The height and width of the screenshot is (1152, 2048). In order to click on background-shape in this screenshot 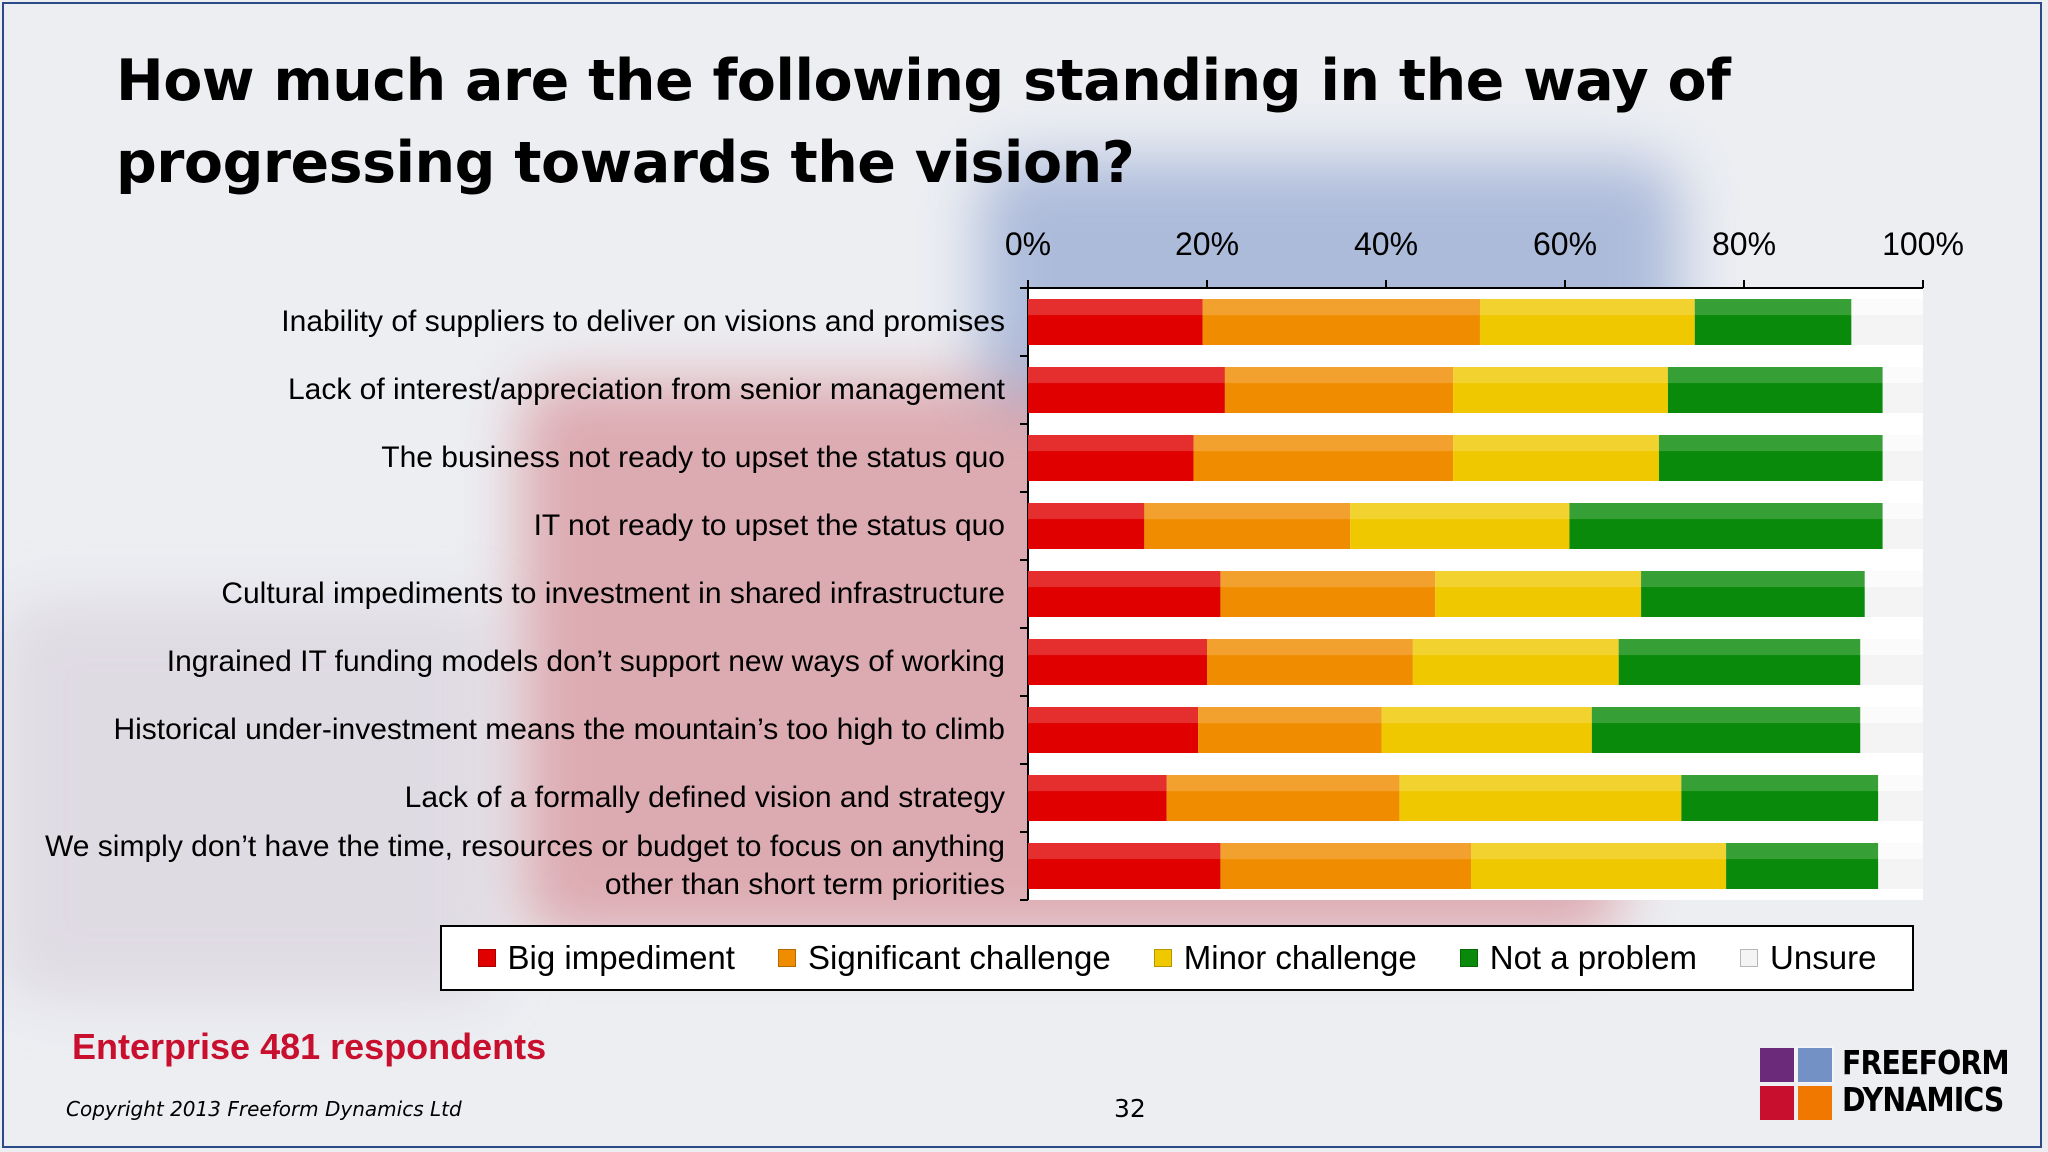, I will do `click(250, 800)`.